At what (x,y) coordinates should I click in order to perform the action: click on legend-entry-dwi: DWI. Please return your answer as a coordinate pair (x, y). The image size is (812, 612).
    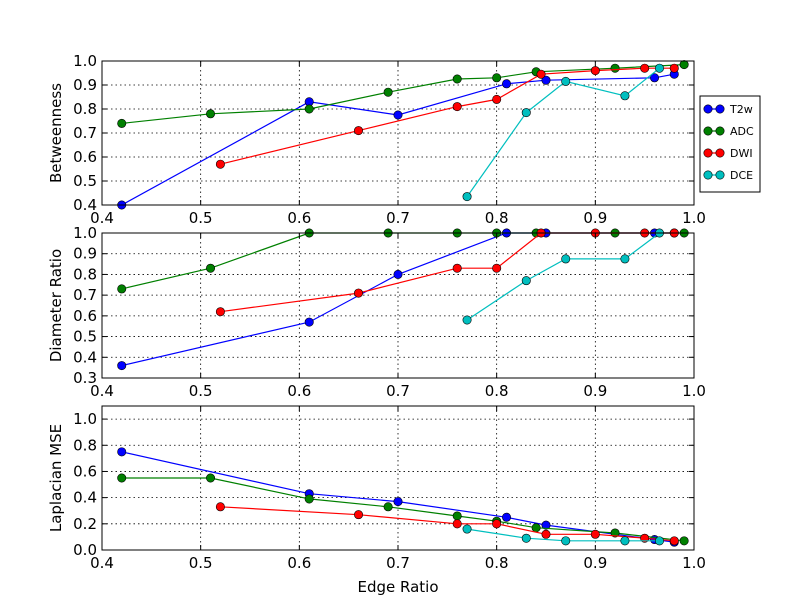
    Looking at the image, I should click on (728, 153).